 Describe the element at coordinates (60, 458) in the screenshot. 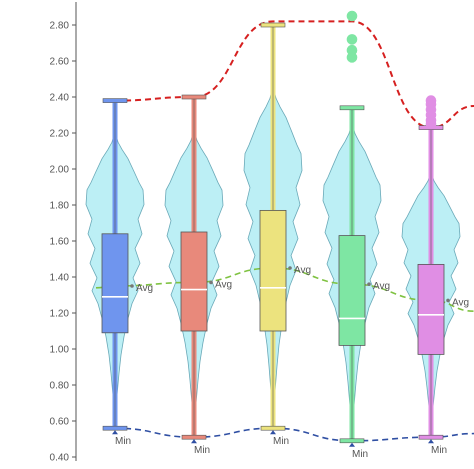

I see `y-tick-label: 0.40` at that location.